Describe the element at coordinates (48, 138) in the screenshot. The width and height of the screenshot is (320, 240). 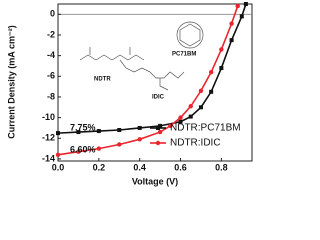
I see `y-tick-label: -12` at that location.